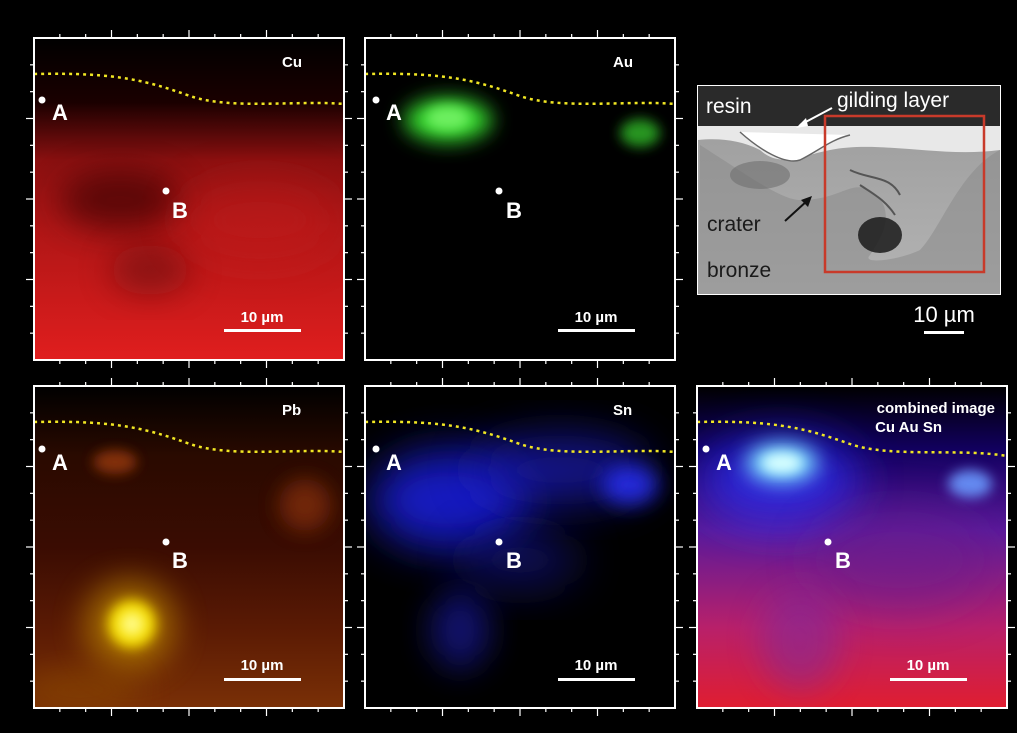  I want to click on roi-box, so click(904, 194).